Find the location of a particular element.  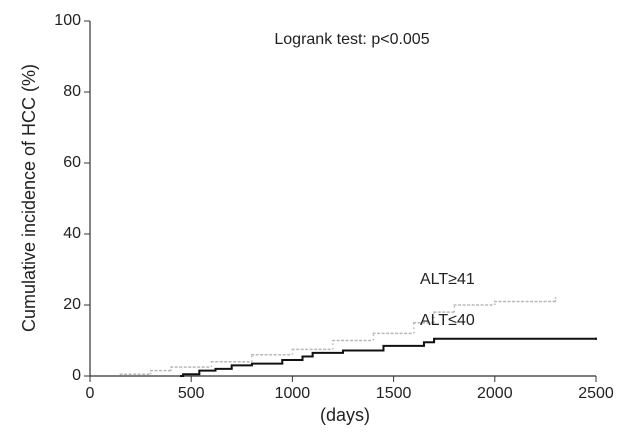

x-tick-label: 1000 is located at coordinates (293, 393).